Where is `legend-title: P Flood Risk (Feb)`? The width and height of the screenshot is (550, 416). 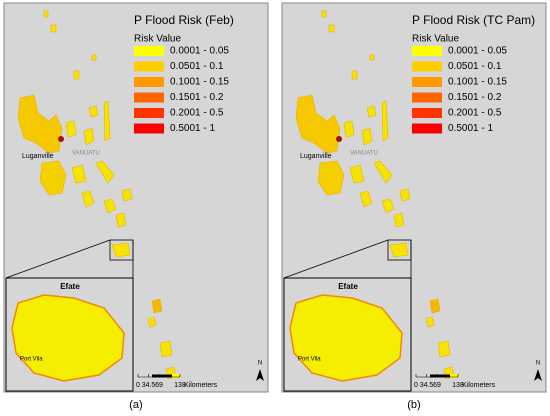 legend-title: P Flood Risk (Feb) is located at coordinates (184, 20).